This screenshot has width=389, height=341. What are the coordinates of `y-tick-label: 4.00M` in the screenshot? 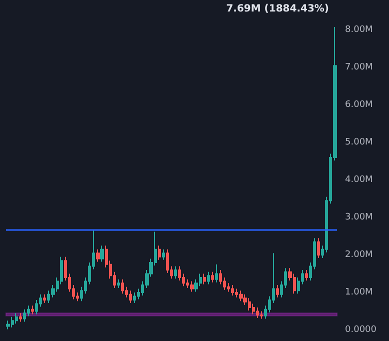 It's located at (359, 180).